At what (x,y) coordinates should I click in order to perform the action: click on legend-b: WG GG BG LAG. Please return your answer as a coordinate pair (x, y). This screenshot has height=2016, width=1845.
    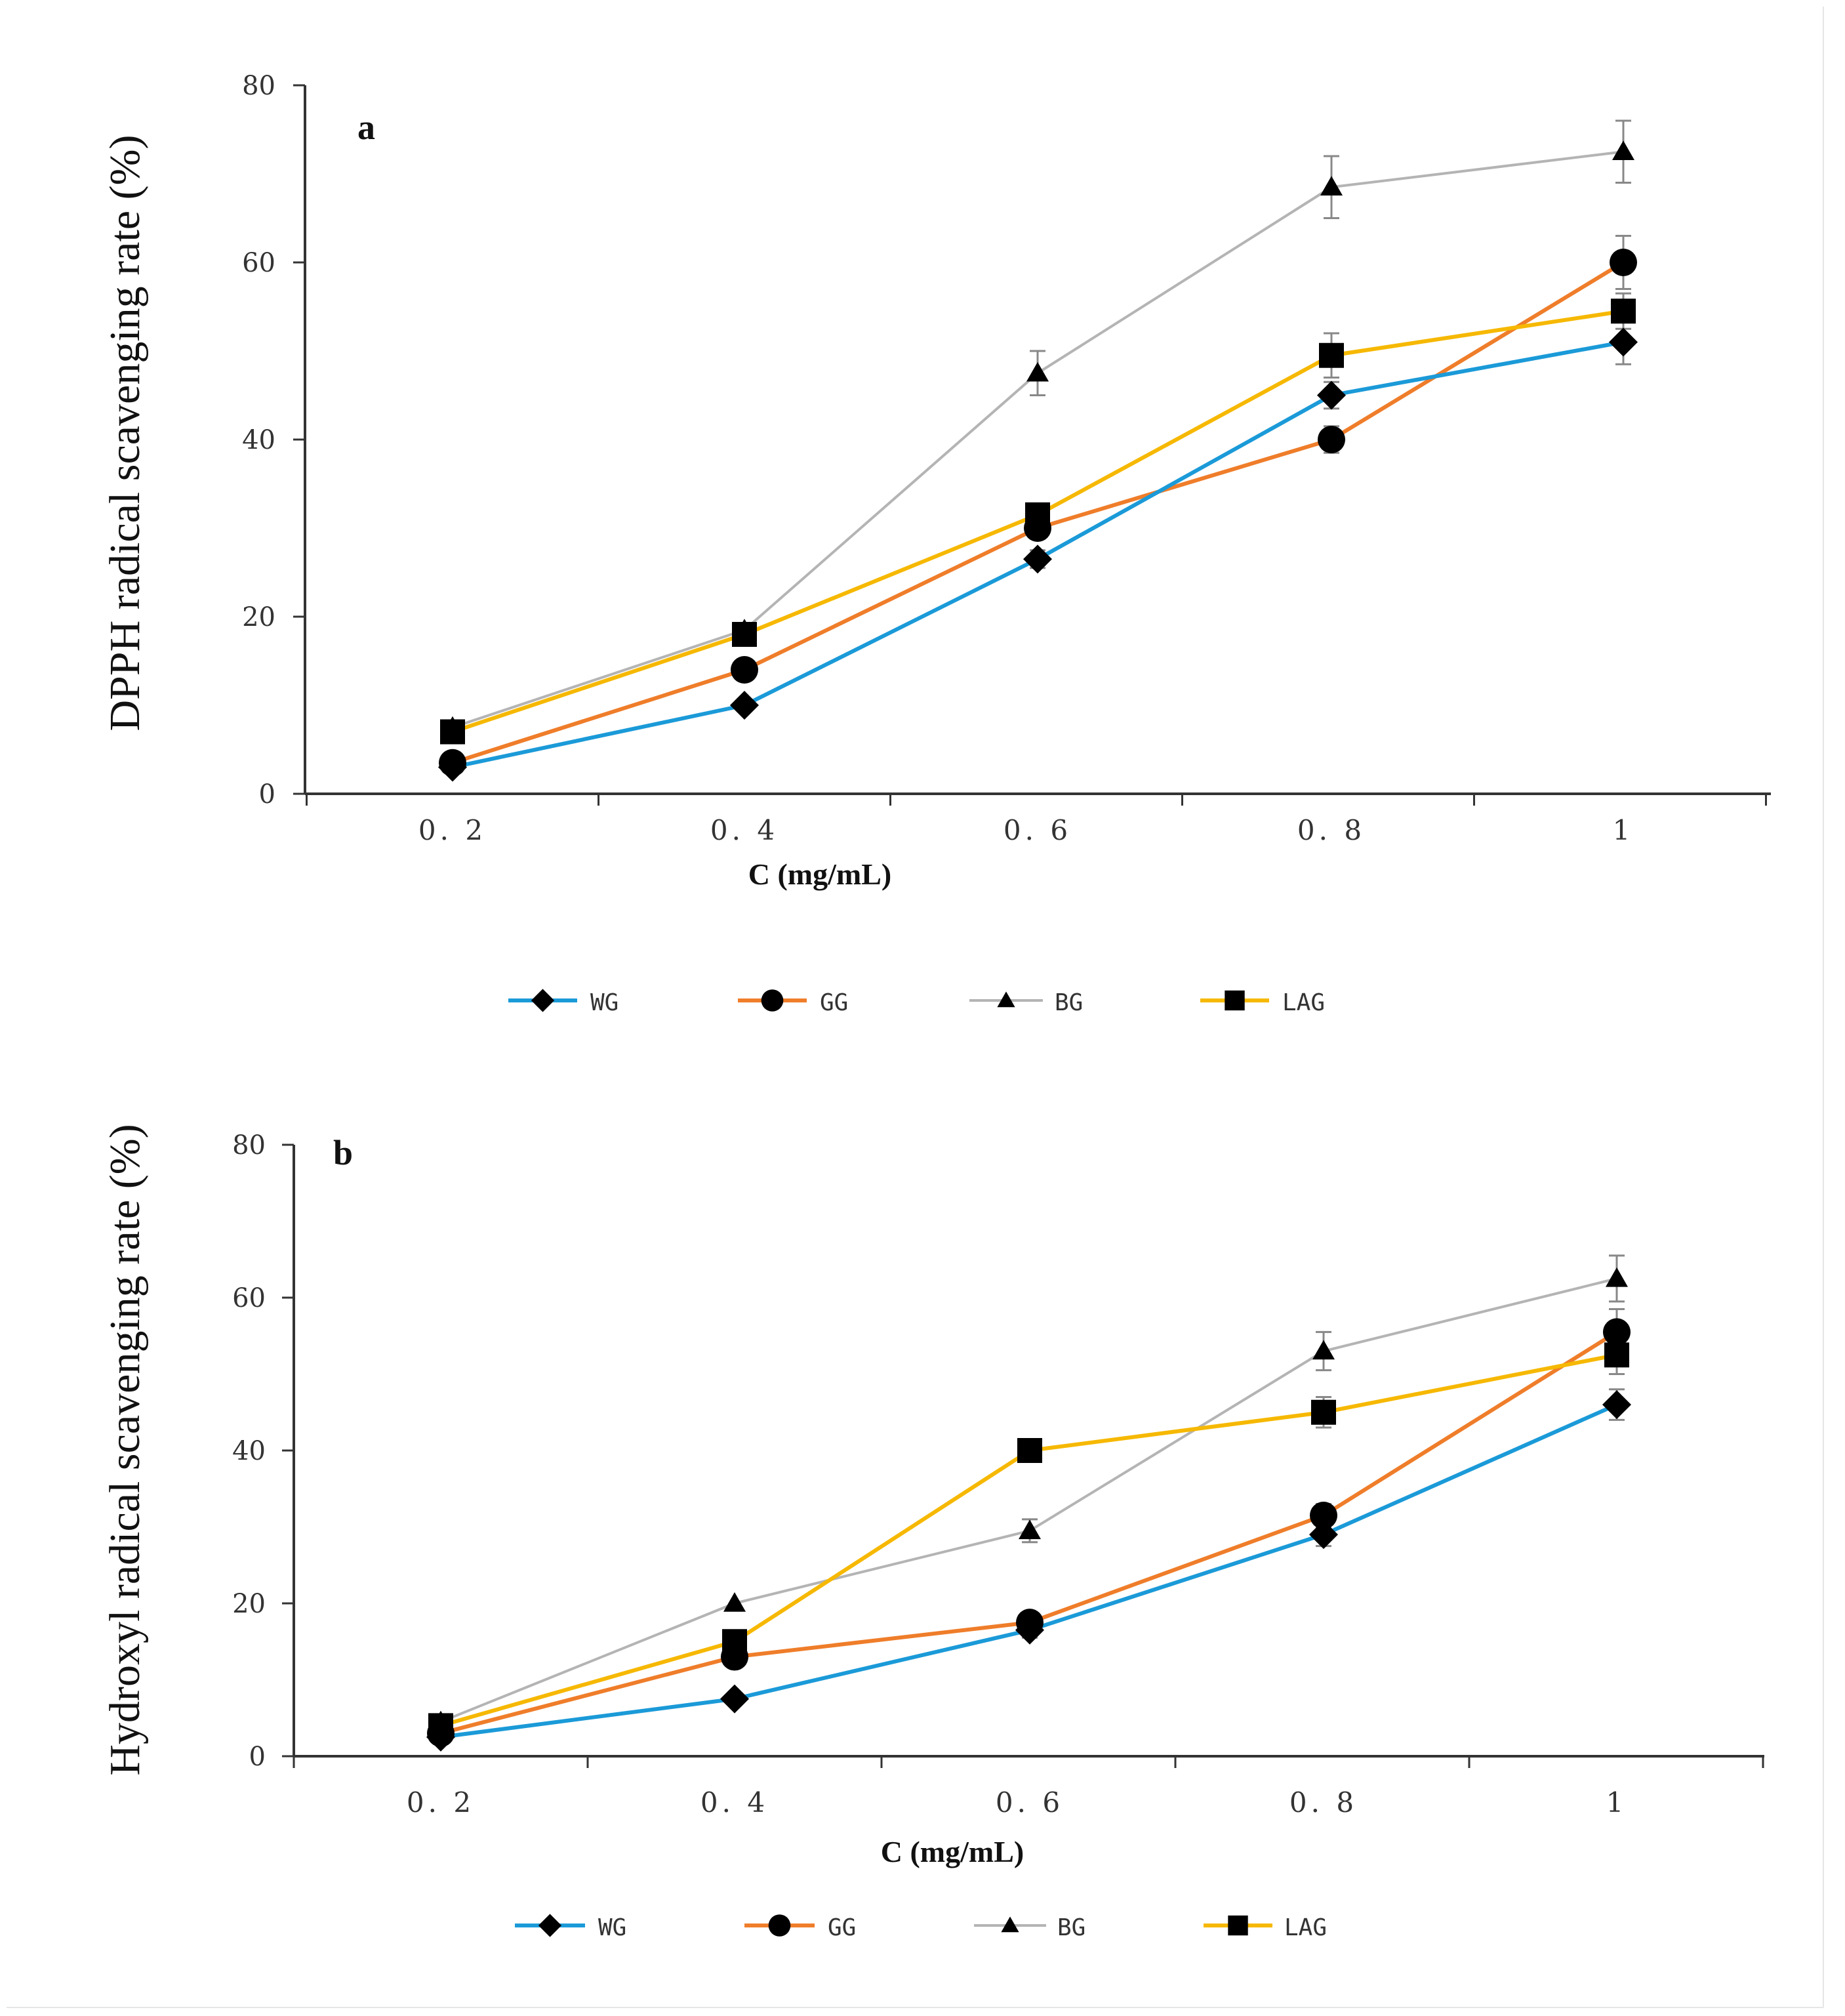
    Looking at the image, I should click on (921, 1928).